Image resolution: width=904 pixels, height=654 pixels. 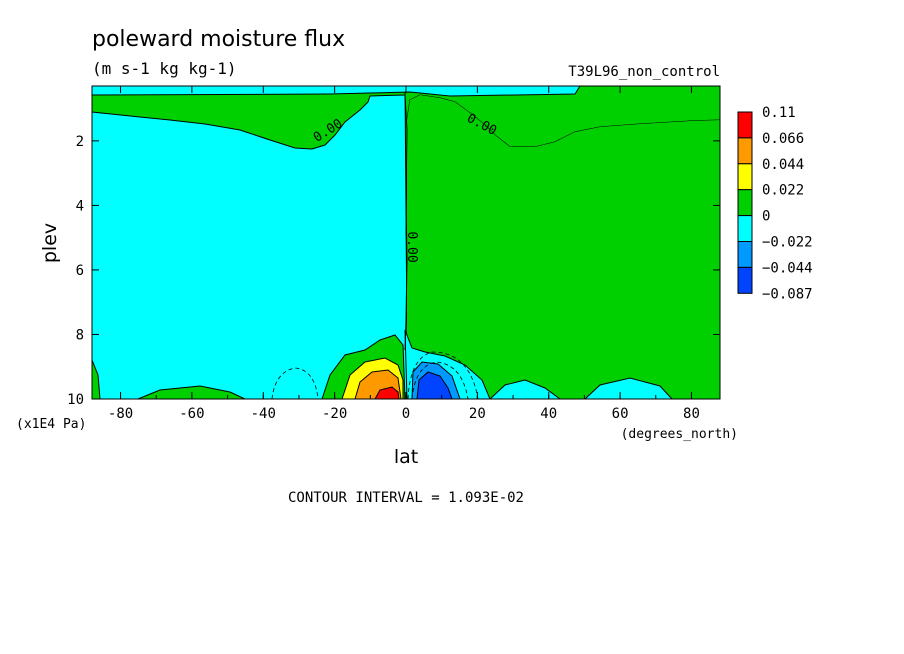 What do you see at coordinates (411, 246) in the screenshot?
I see `contour-label-center: 0.00` at bounding box center [411, 246].